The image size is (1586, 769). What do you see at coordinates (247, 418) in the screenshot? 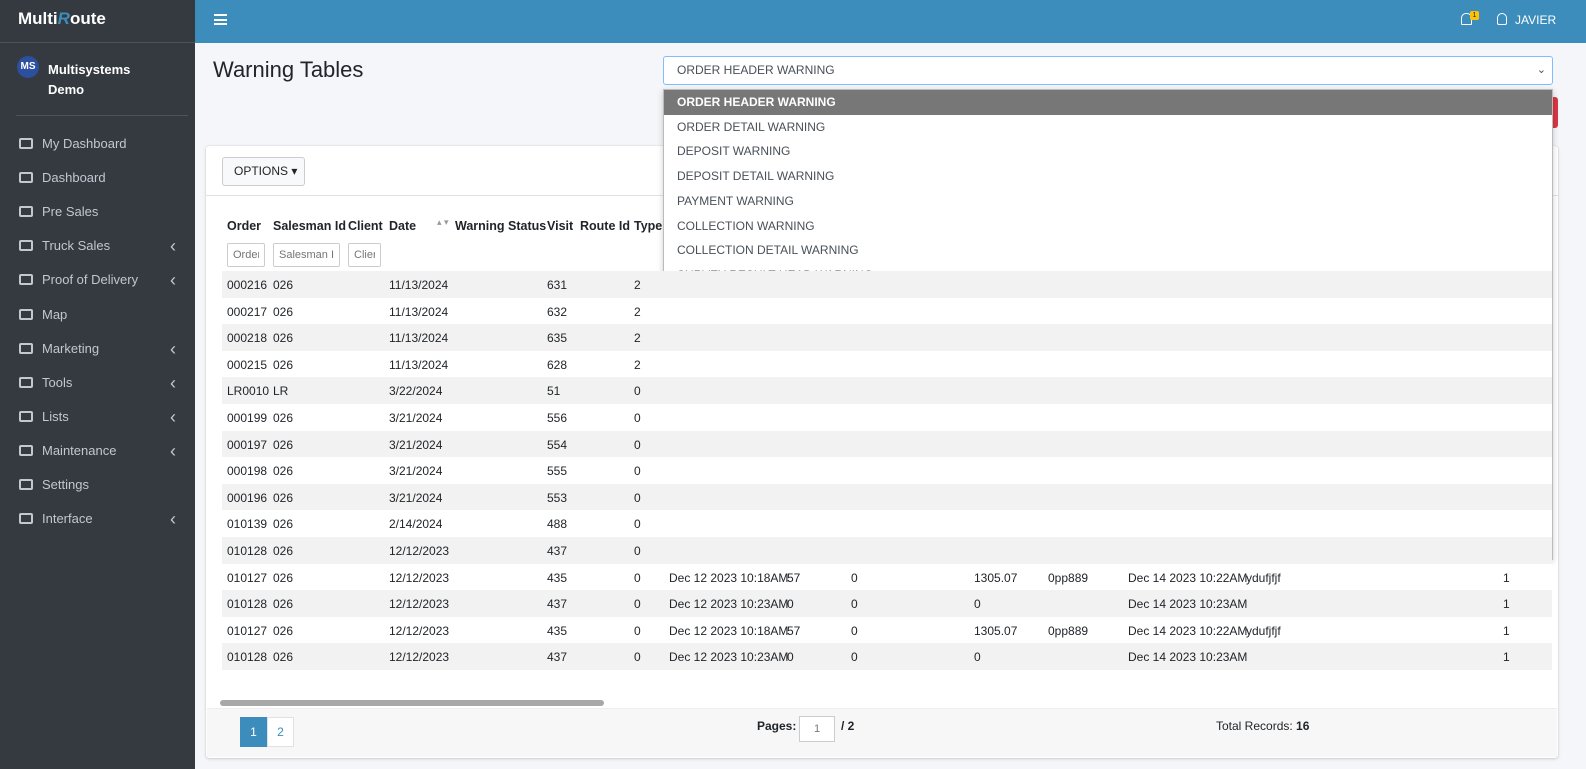
I see `table-cell: 000199` at bounding box center [247, 418].